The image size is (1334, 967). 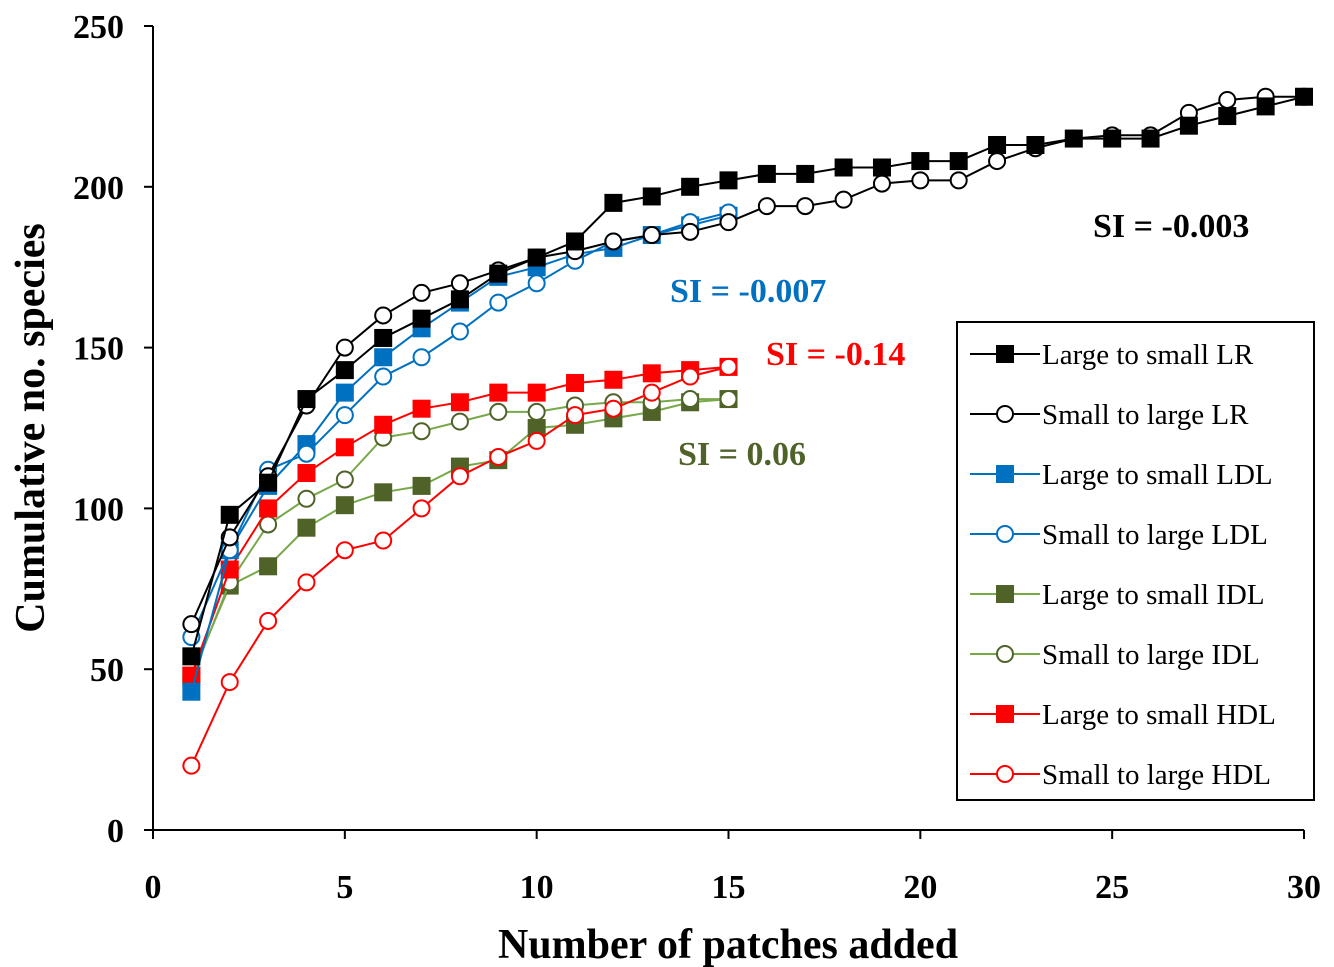 I want to click on y-tick-label: 0, so click(x=115, y=831).